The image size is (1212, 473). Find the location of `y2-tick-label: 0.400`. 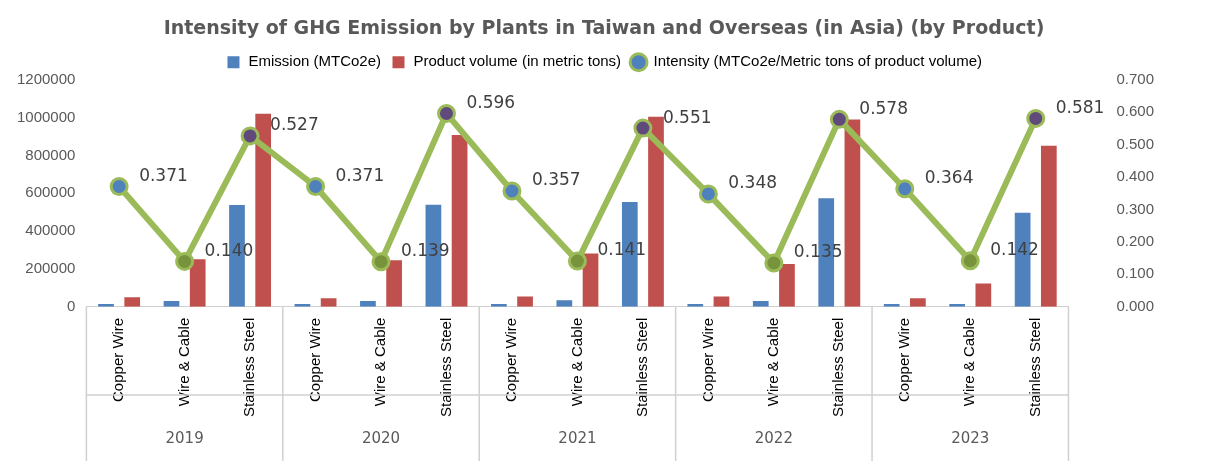

y2-tick-label: 0.400 is located at coordinates (1135, 176).